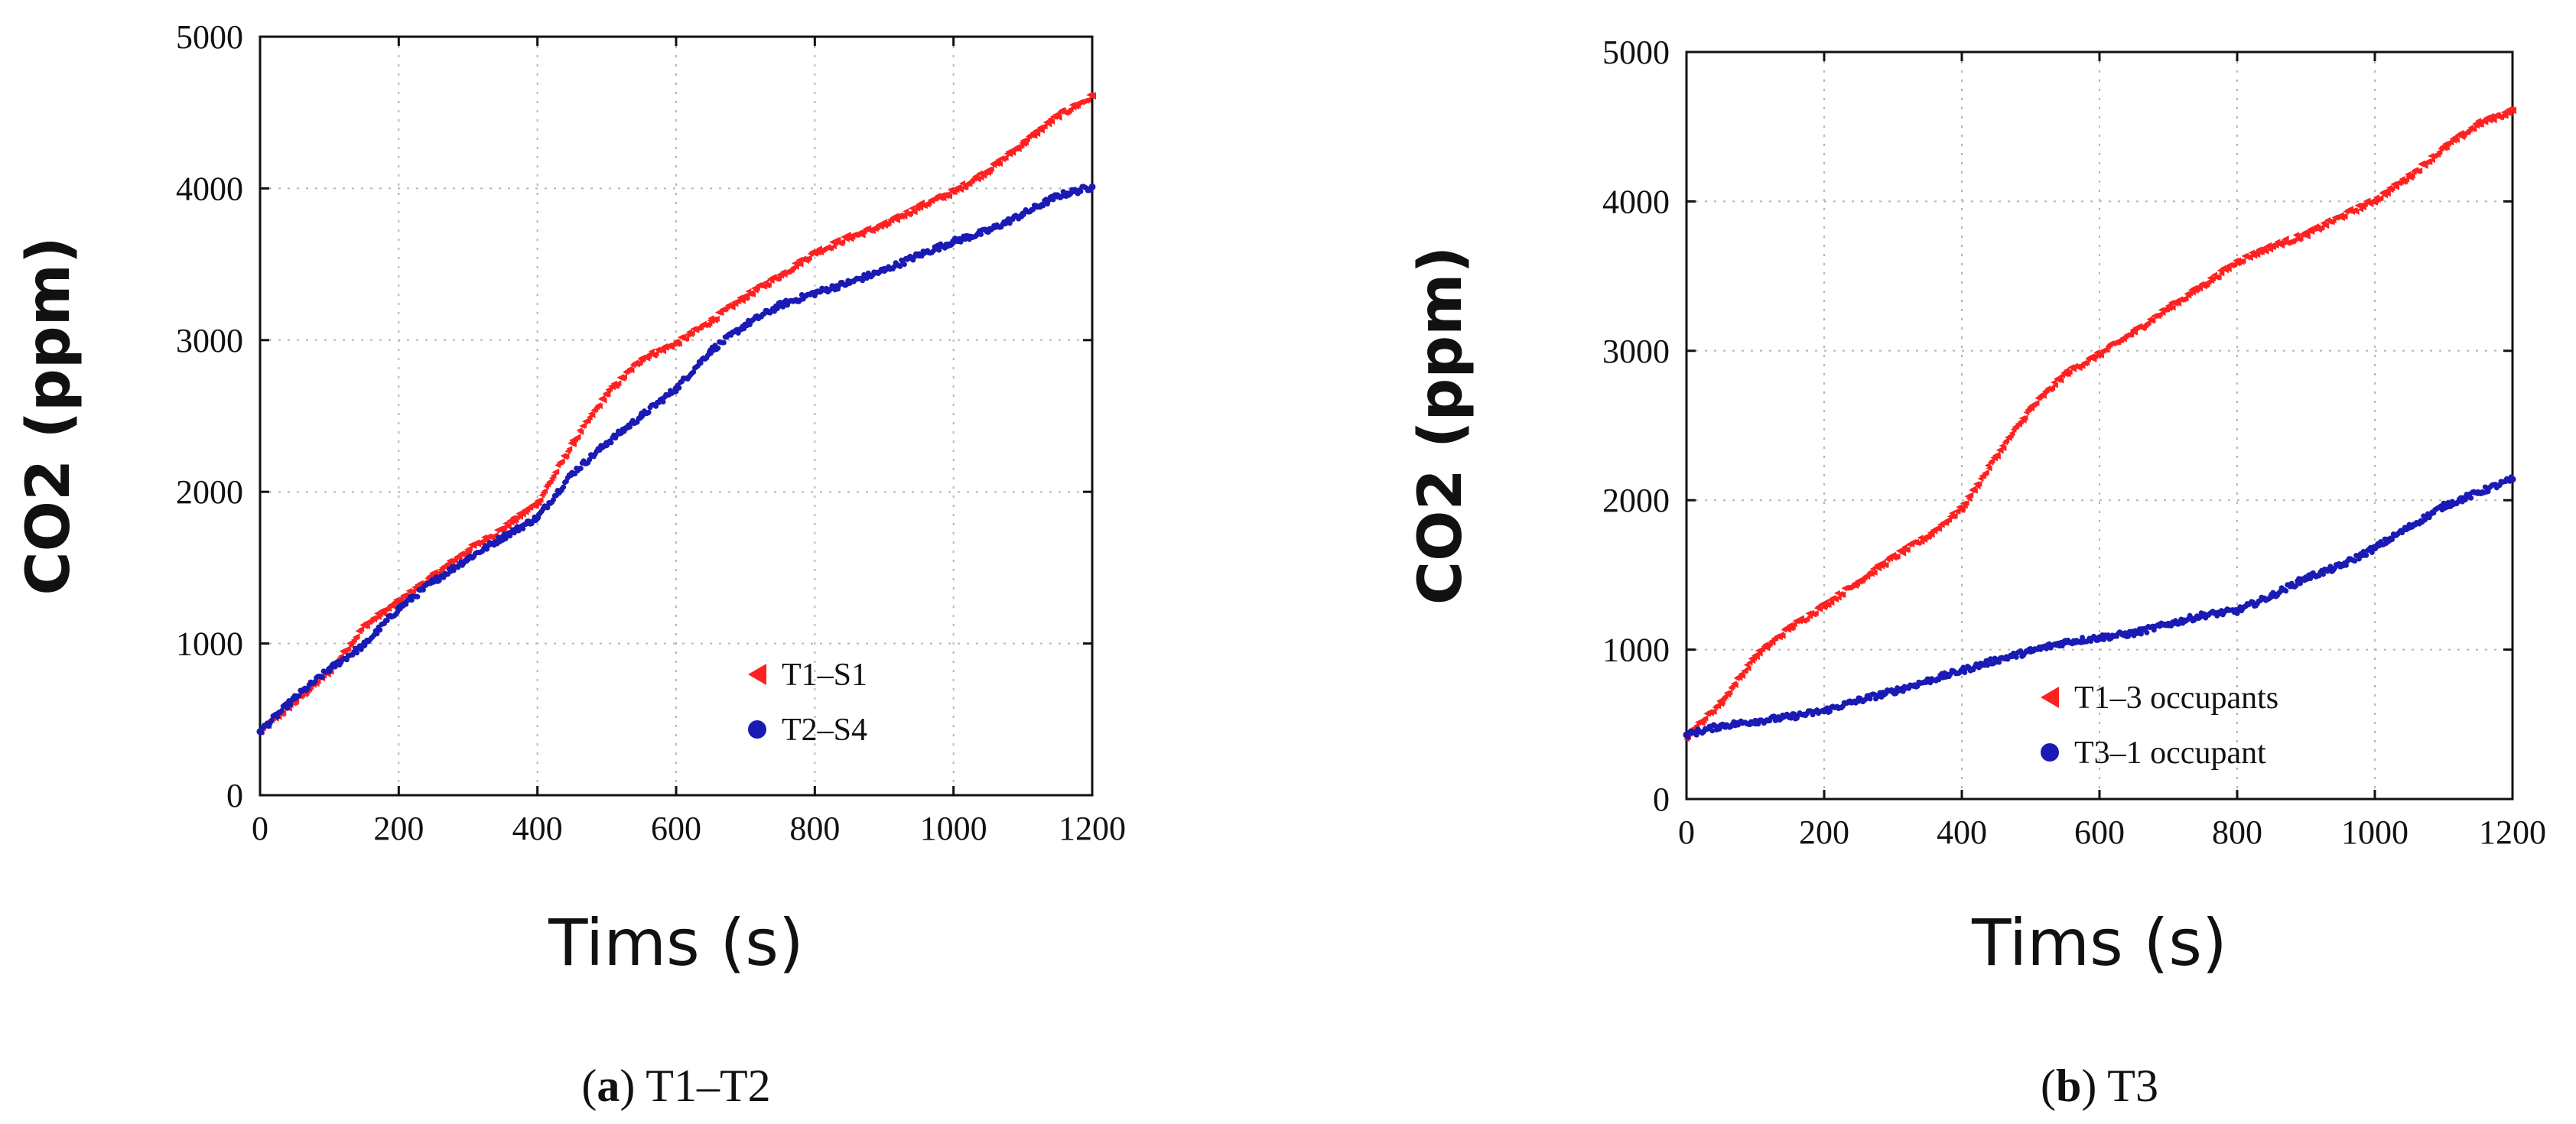  Describe the element at coordinates (2237, 833) in the screenshot. I see `x-tick-label: 800` at that location.